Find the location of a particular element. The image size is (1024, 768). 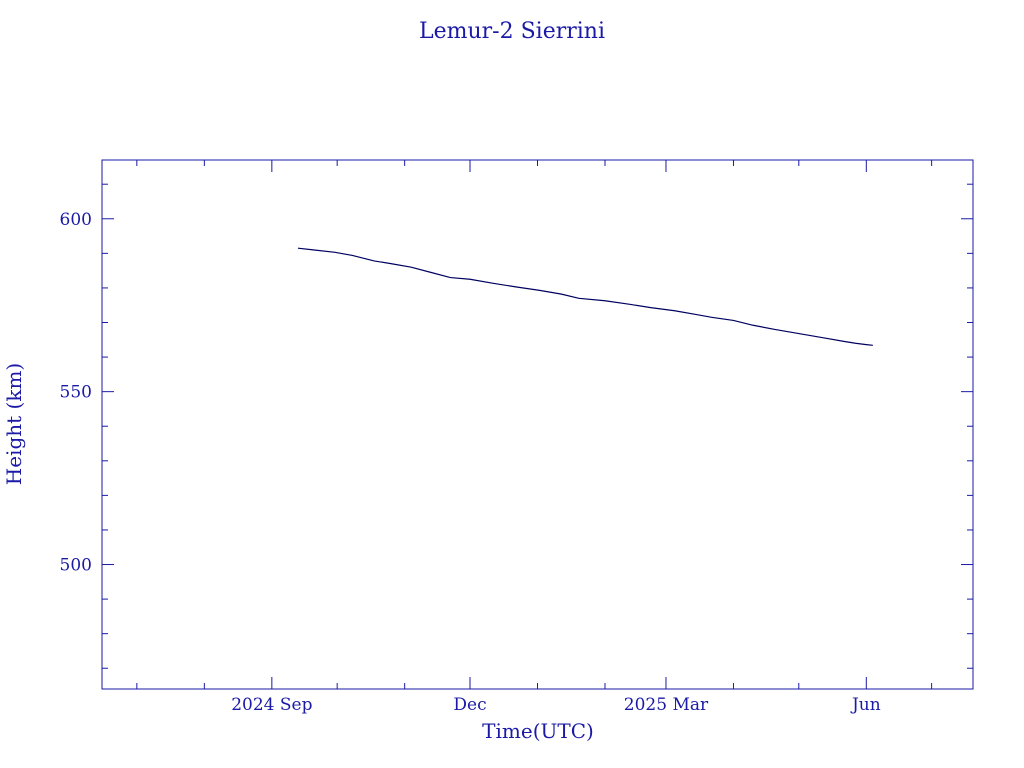

x-tick-label: Jun is located at coordinates (865, 705).